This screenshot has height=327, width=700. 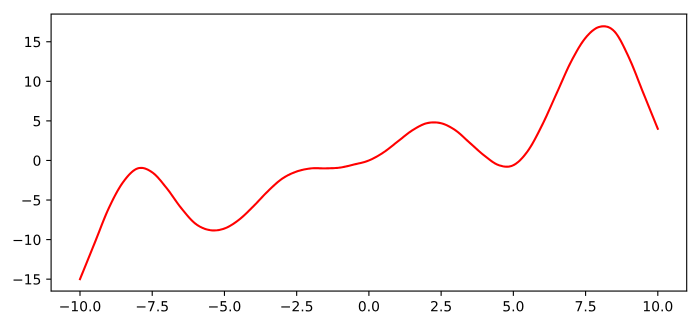 What do you see at coordinates (27, 240) in the screenshot?
I see `y-tick-label: −10` at bounding box center [27, 240].